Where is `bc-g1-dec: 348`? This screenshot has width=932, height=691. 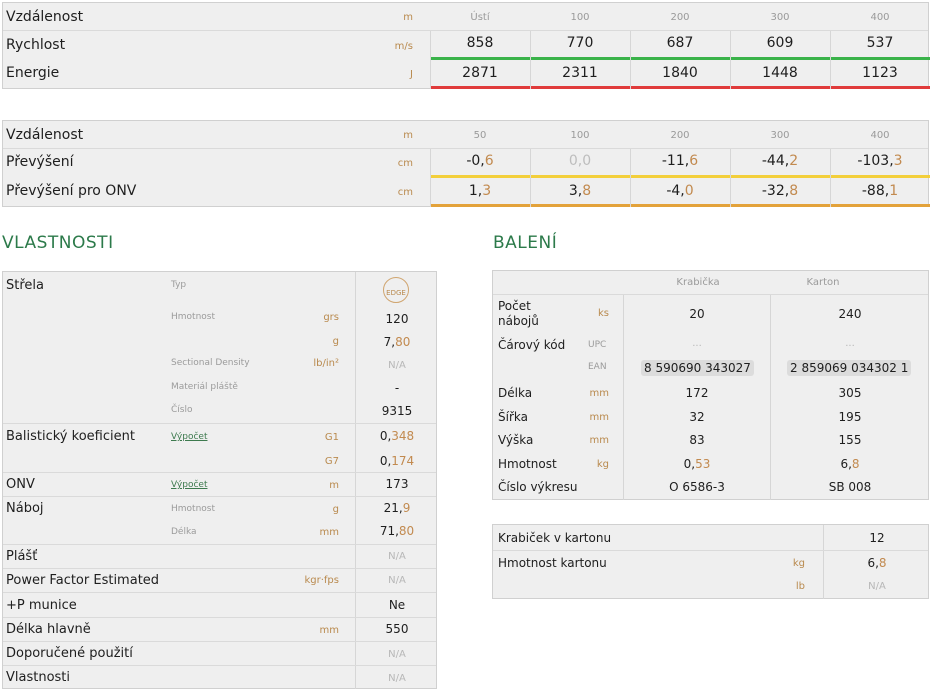 bc-g1-dec: 348 is located at coordinates (403, 436).